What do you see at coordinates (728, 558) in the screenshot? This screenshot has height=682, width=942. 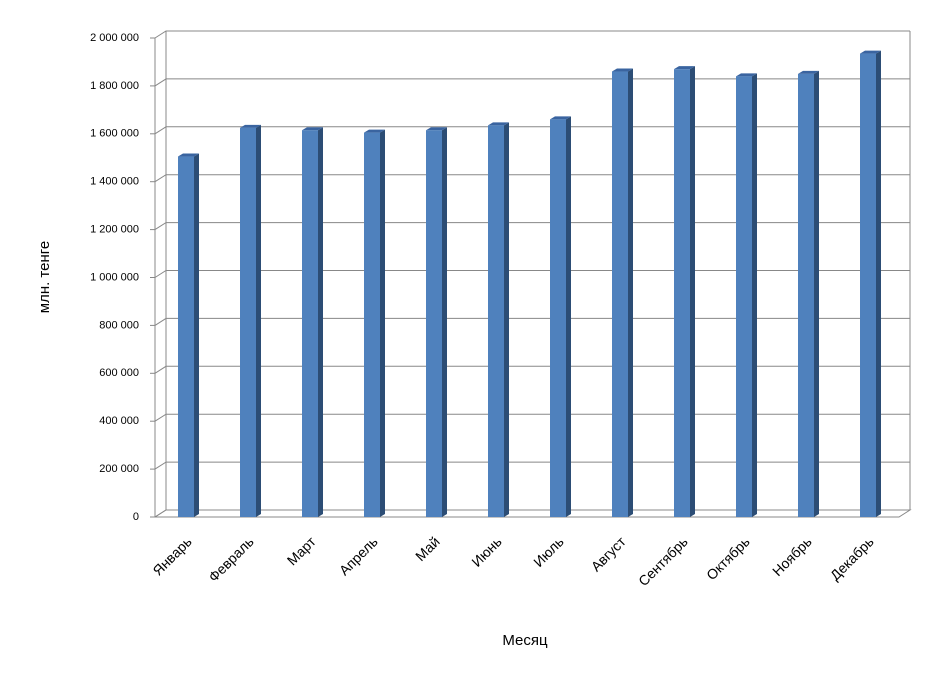 I see `x-tick-label: Октябрь` at bounding box center [728, 558].